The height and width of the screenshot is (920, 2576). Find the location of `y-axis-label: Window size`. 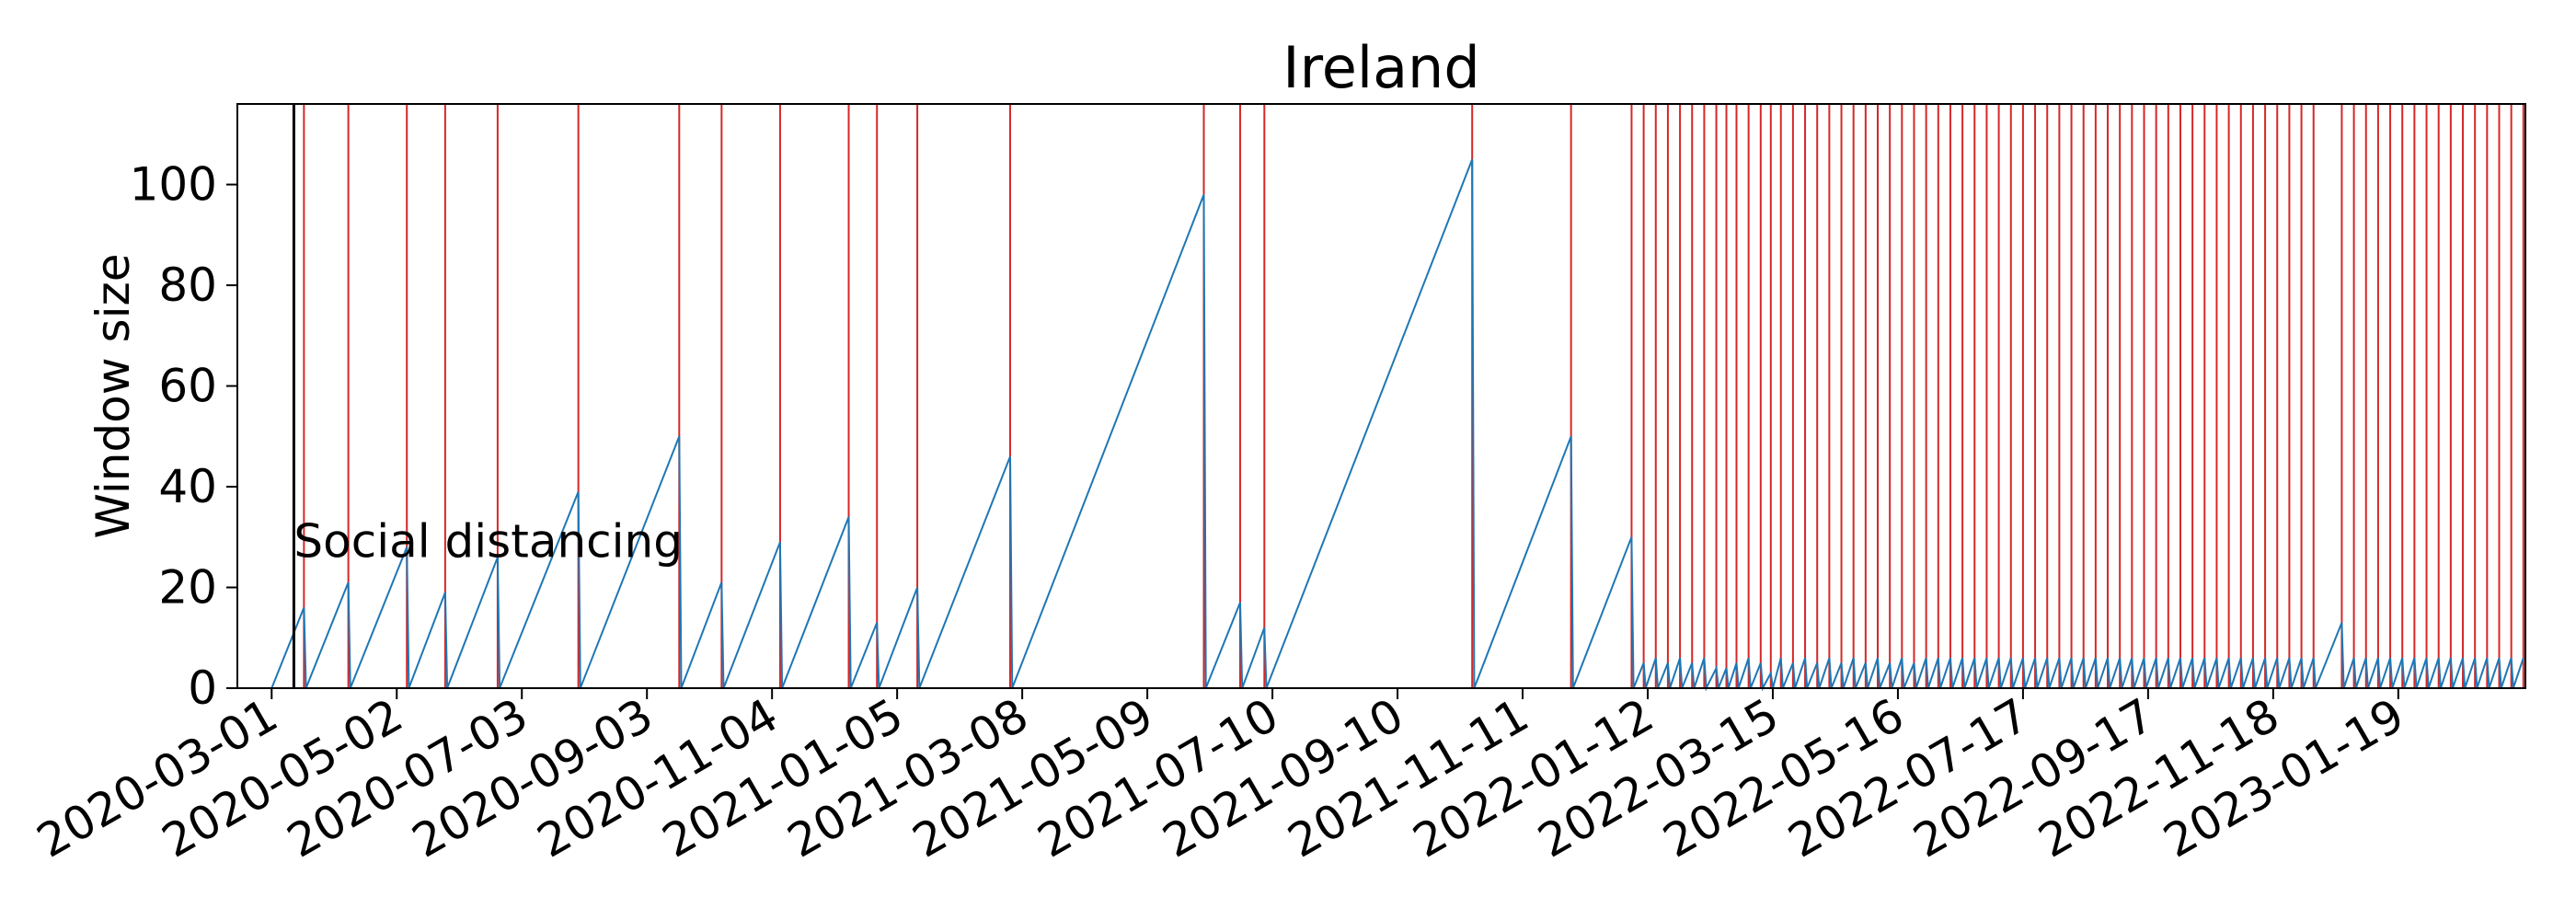

y-axis-label: Window size is located at coordinates (113, 396).